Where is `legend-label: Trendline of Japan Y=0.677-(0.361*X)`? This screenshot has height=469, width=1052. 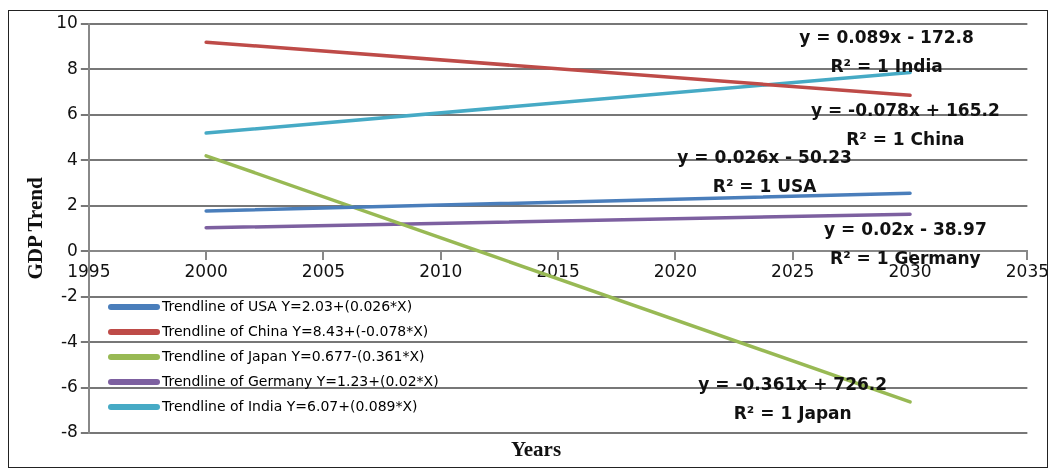
legend-label: Trendline of Japan Y=0.677-(0.361*X) is located at coordinates (293, 356).